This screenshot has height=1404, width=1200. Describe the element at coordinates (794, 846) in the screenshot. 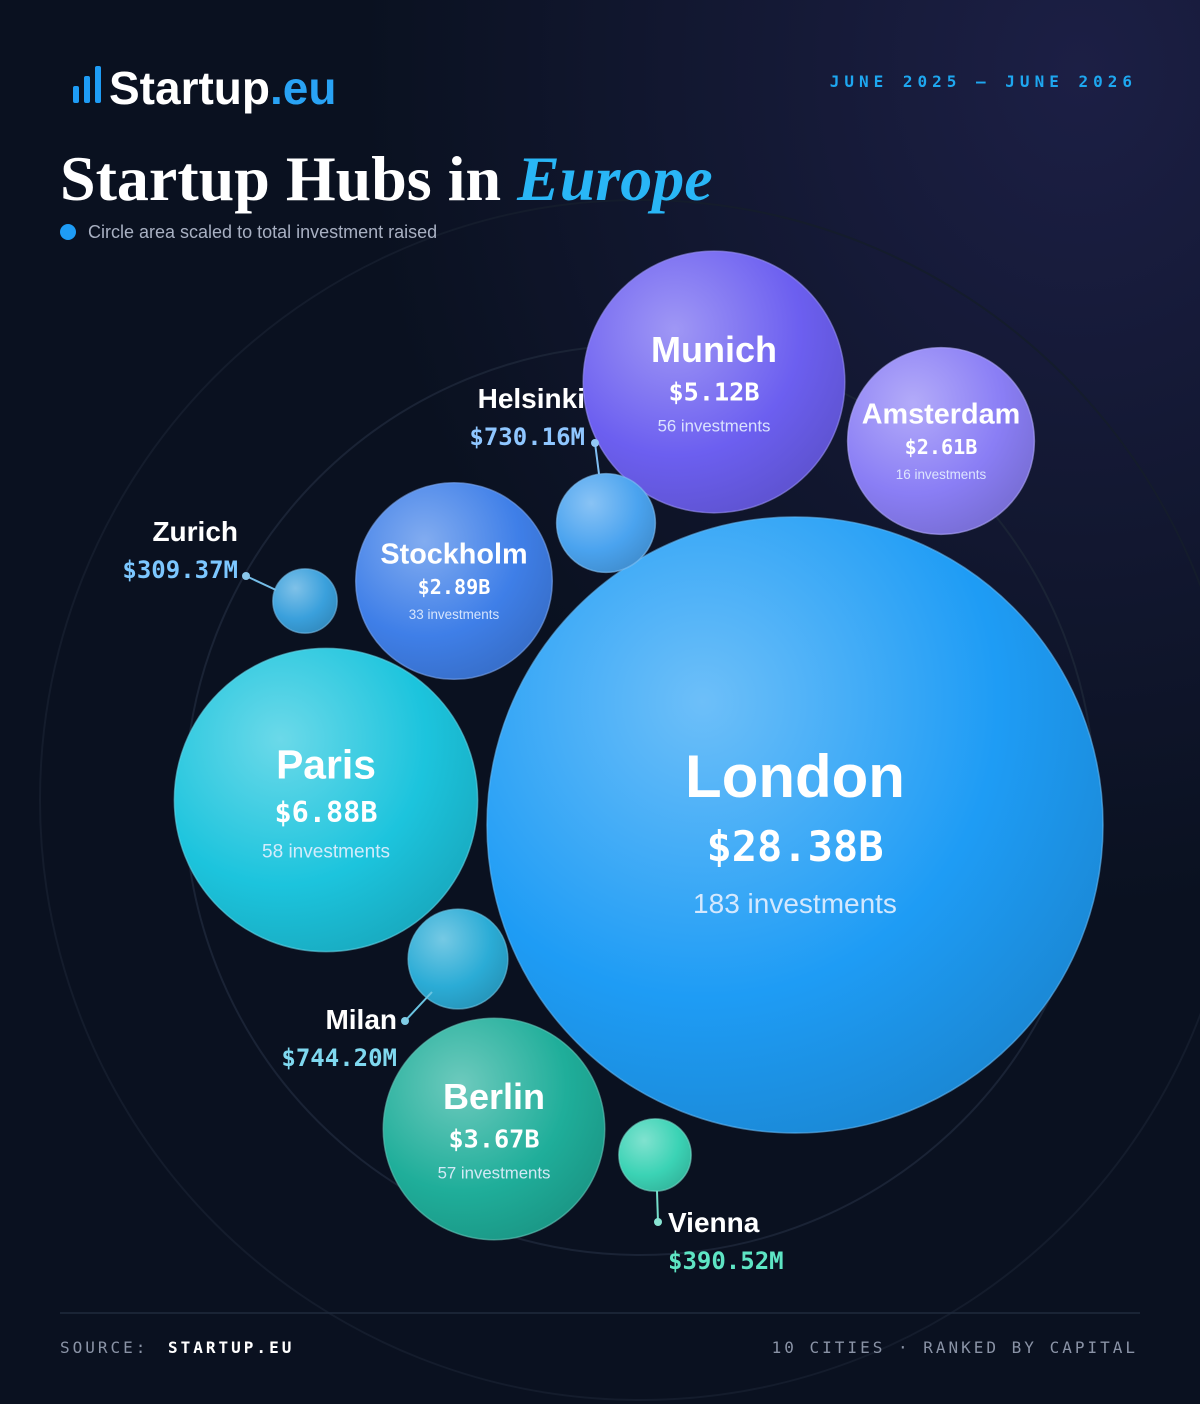

I see `value-label: $28.38B` at that location.